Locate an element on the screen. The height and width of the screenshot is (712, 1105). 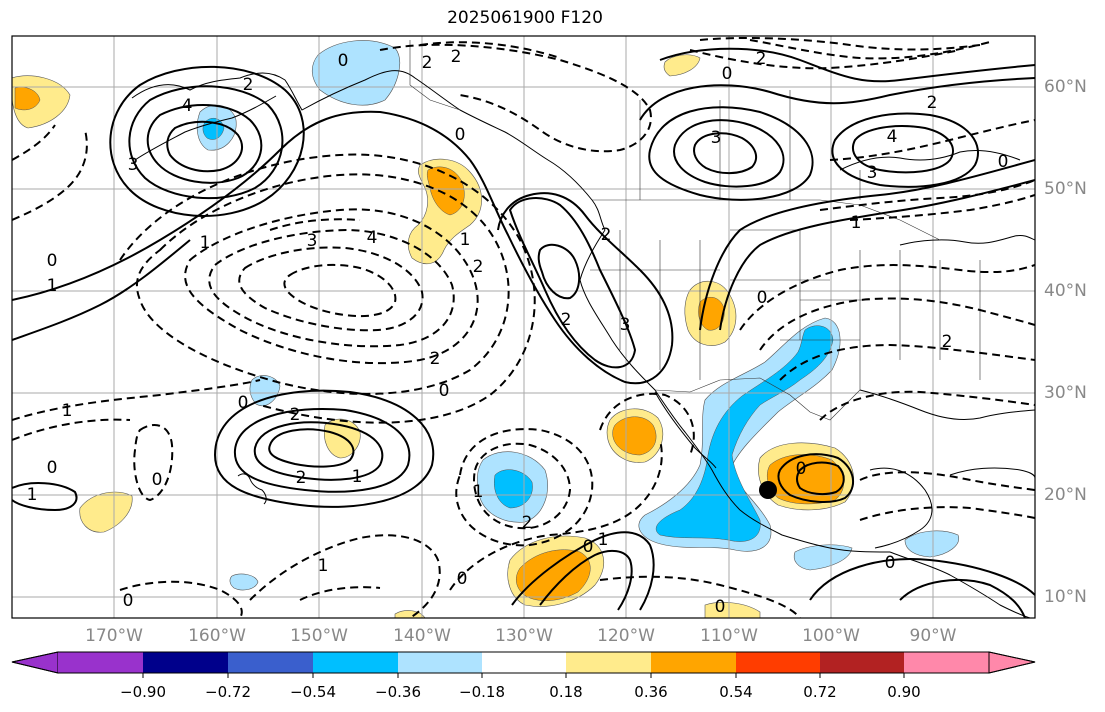
border-canada-provinces is located at coordinates (750, 145).